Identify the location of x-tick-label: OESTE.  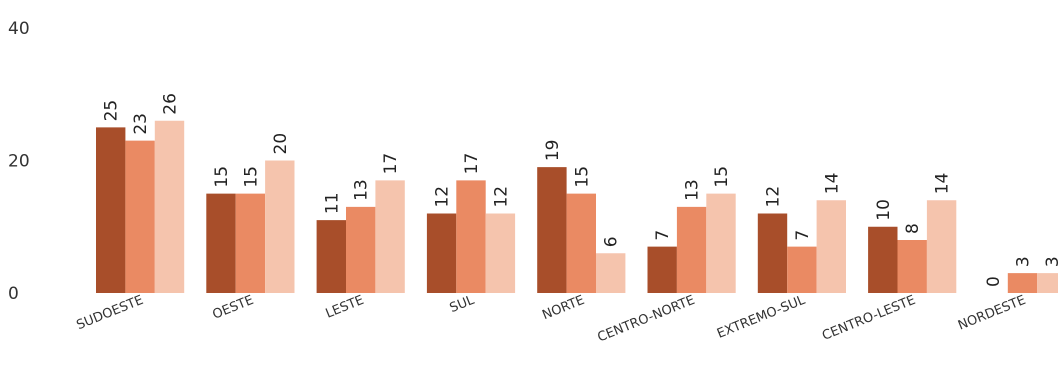
(233, 308).